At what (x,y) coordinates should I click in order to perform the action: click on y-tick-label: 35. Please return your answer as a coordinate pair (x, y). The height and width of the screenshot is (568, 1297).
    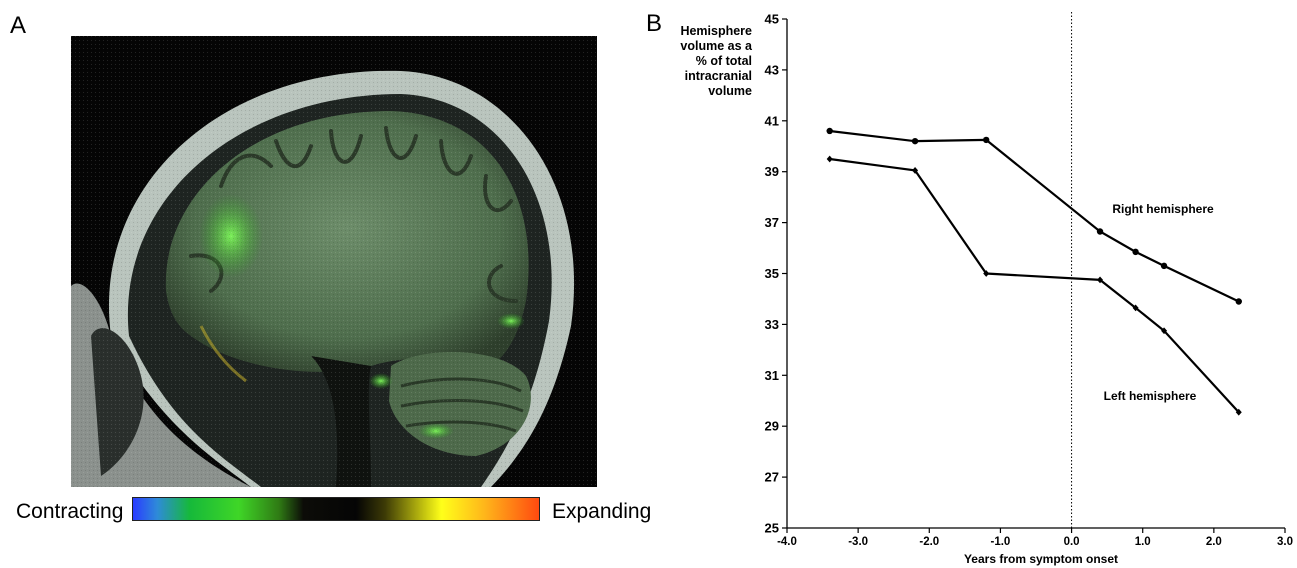
    Looking at the image, I should click on (772, 273).